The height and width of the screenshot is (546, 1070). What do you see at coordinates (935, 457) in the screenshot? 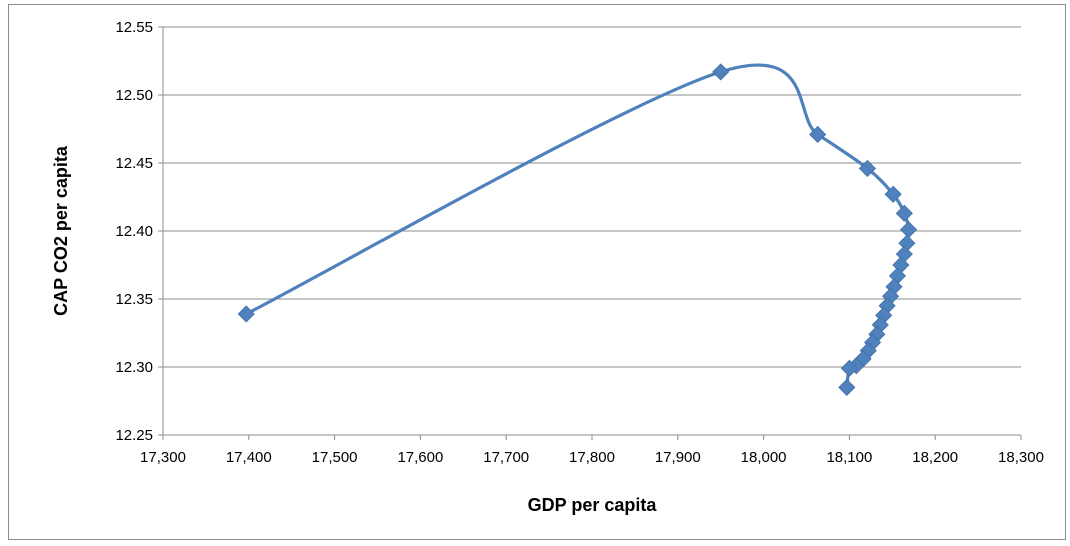
I see `x-tick-label: 18,200` at bounding box center [935, 457].